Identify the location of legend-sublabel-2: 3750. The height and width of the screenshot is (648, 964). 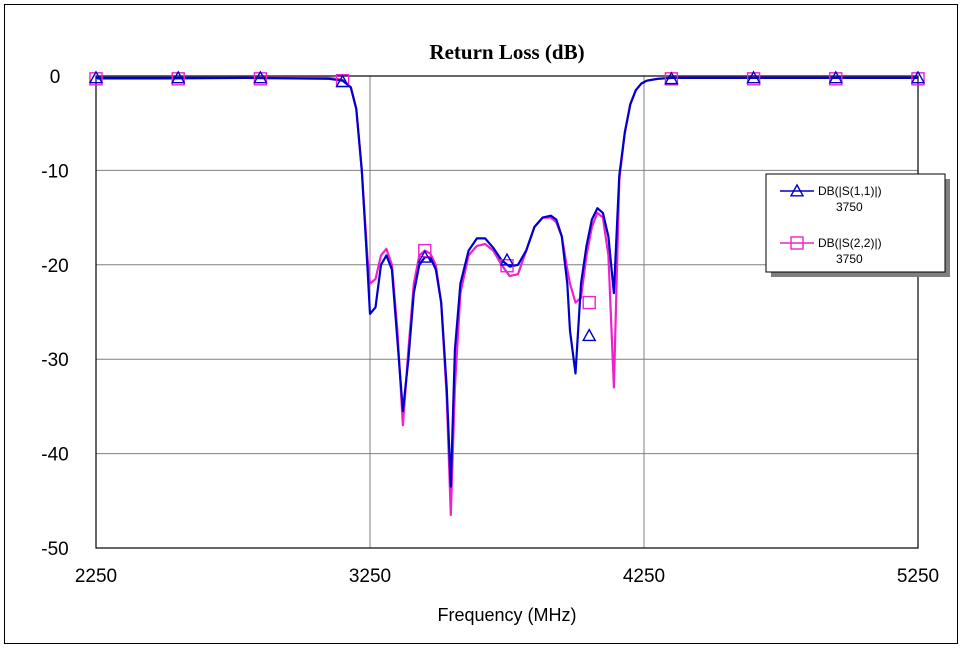
(849, 259).